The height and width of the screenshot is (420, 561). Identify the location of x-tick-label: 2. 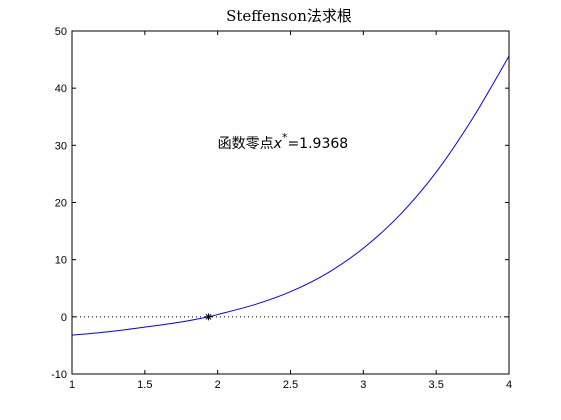
(218, 385).